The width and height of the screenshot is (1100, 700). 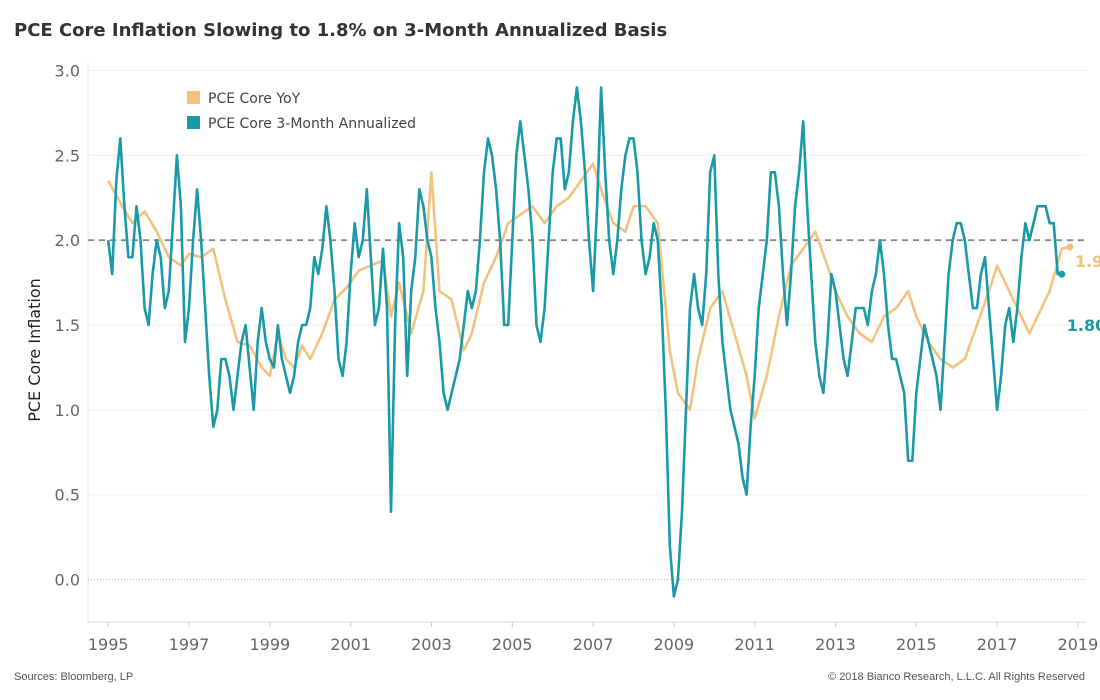 I want to click on y-tick-label: 1.5, so click(x=67, y=325).